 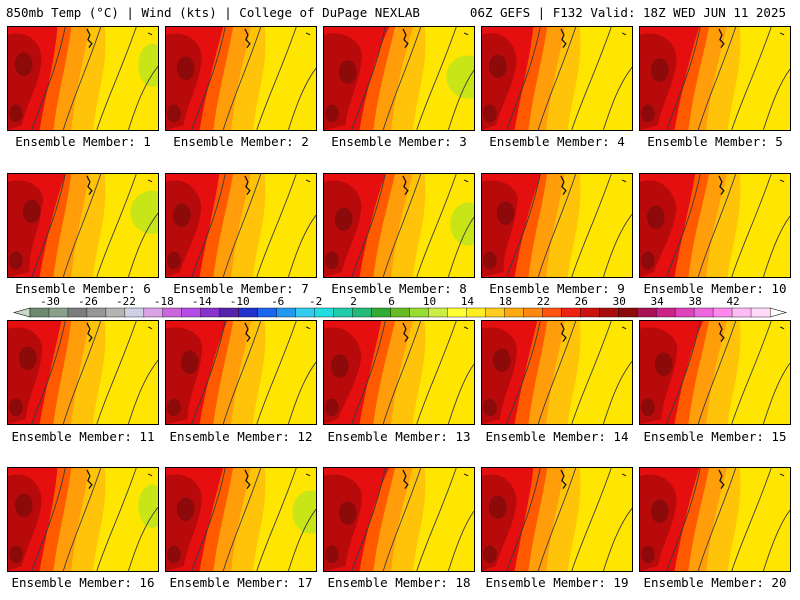 I want to click on colorbar-tick-label: 34, so click(x=658, y=302).